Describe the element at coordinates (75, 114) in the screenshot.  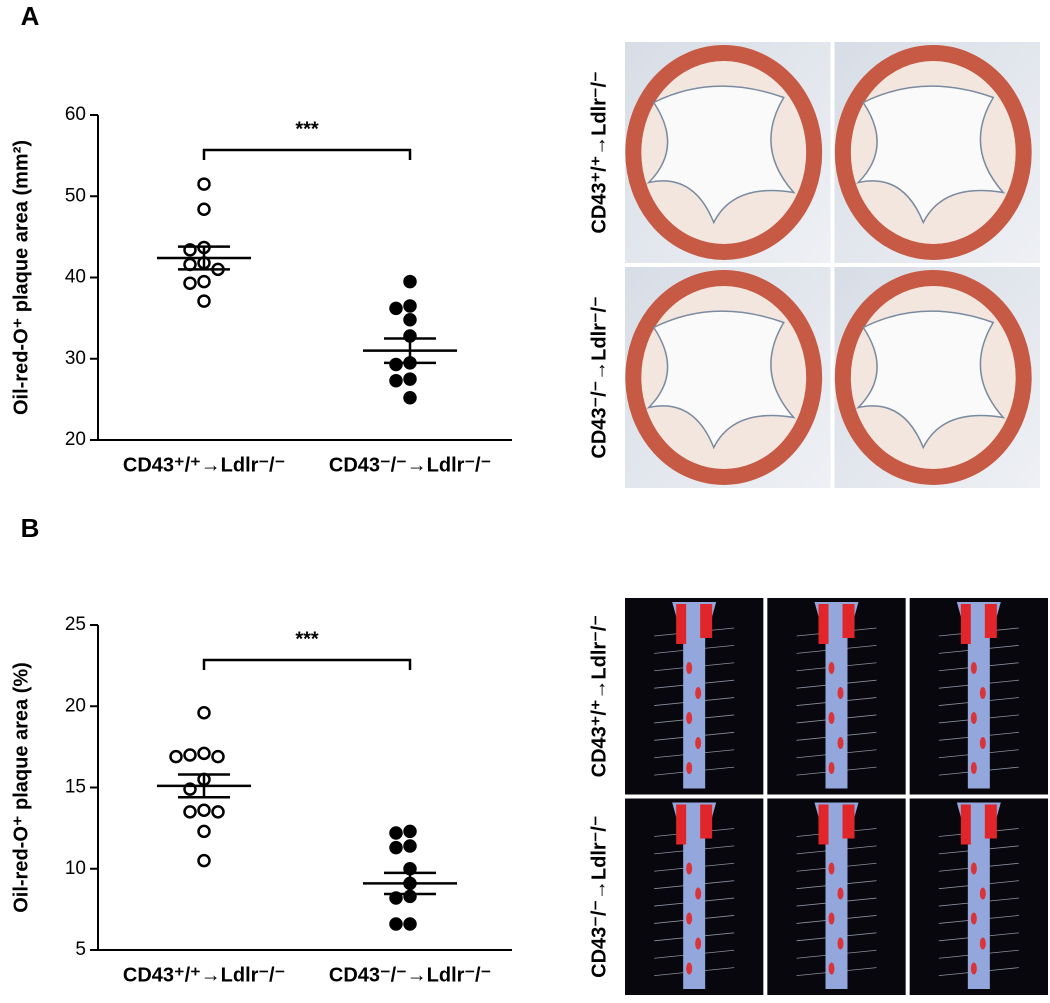
I see `y-tick-label: 60` at that location.